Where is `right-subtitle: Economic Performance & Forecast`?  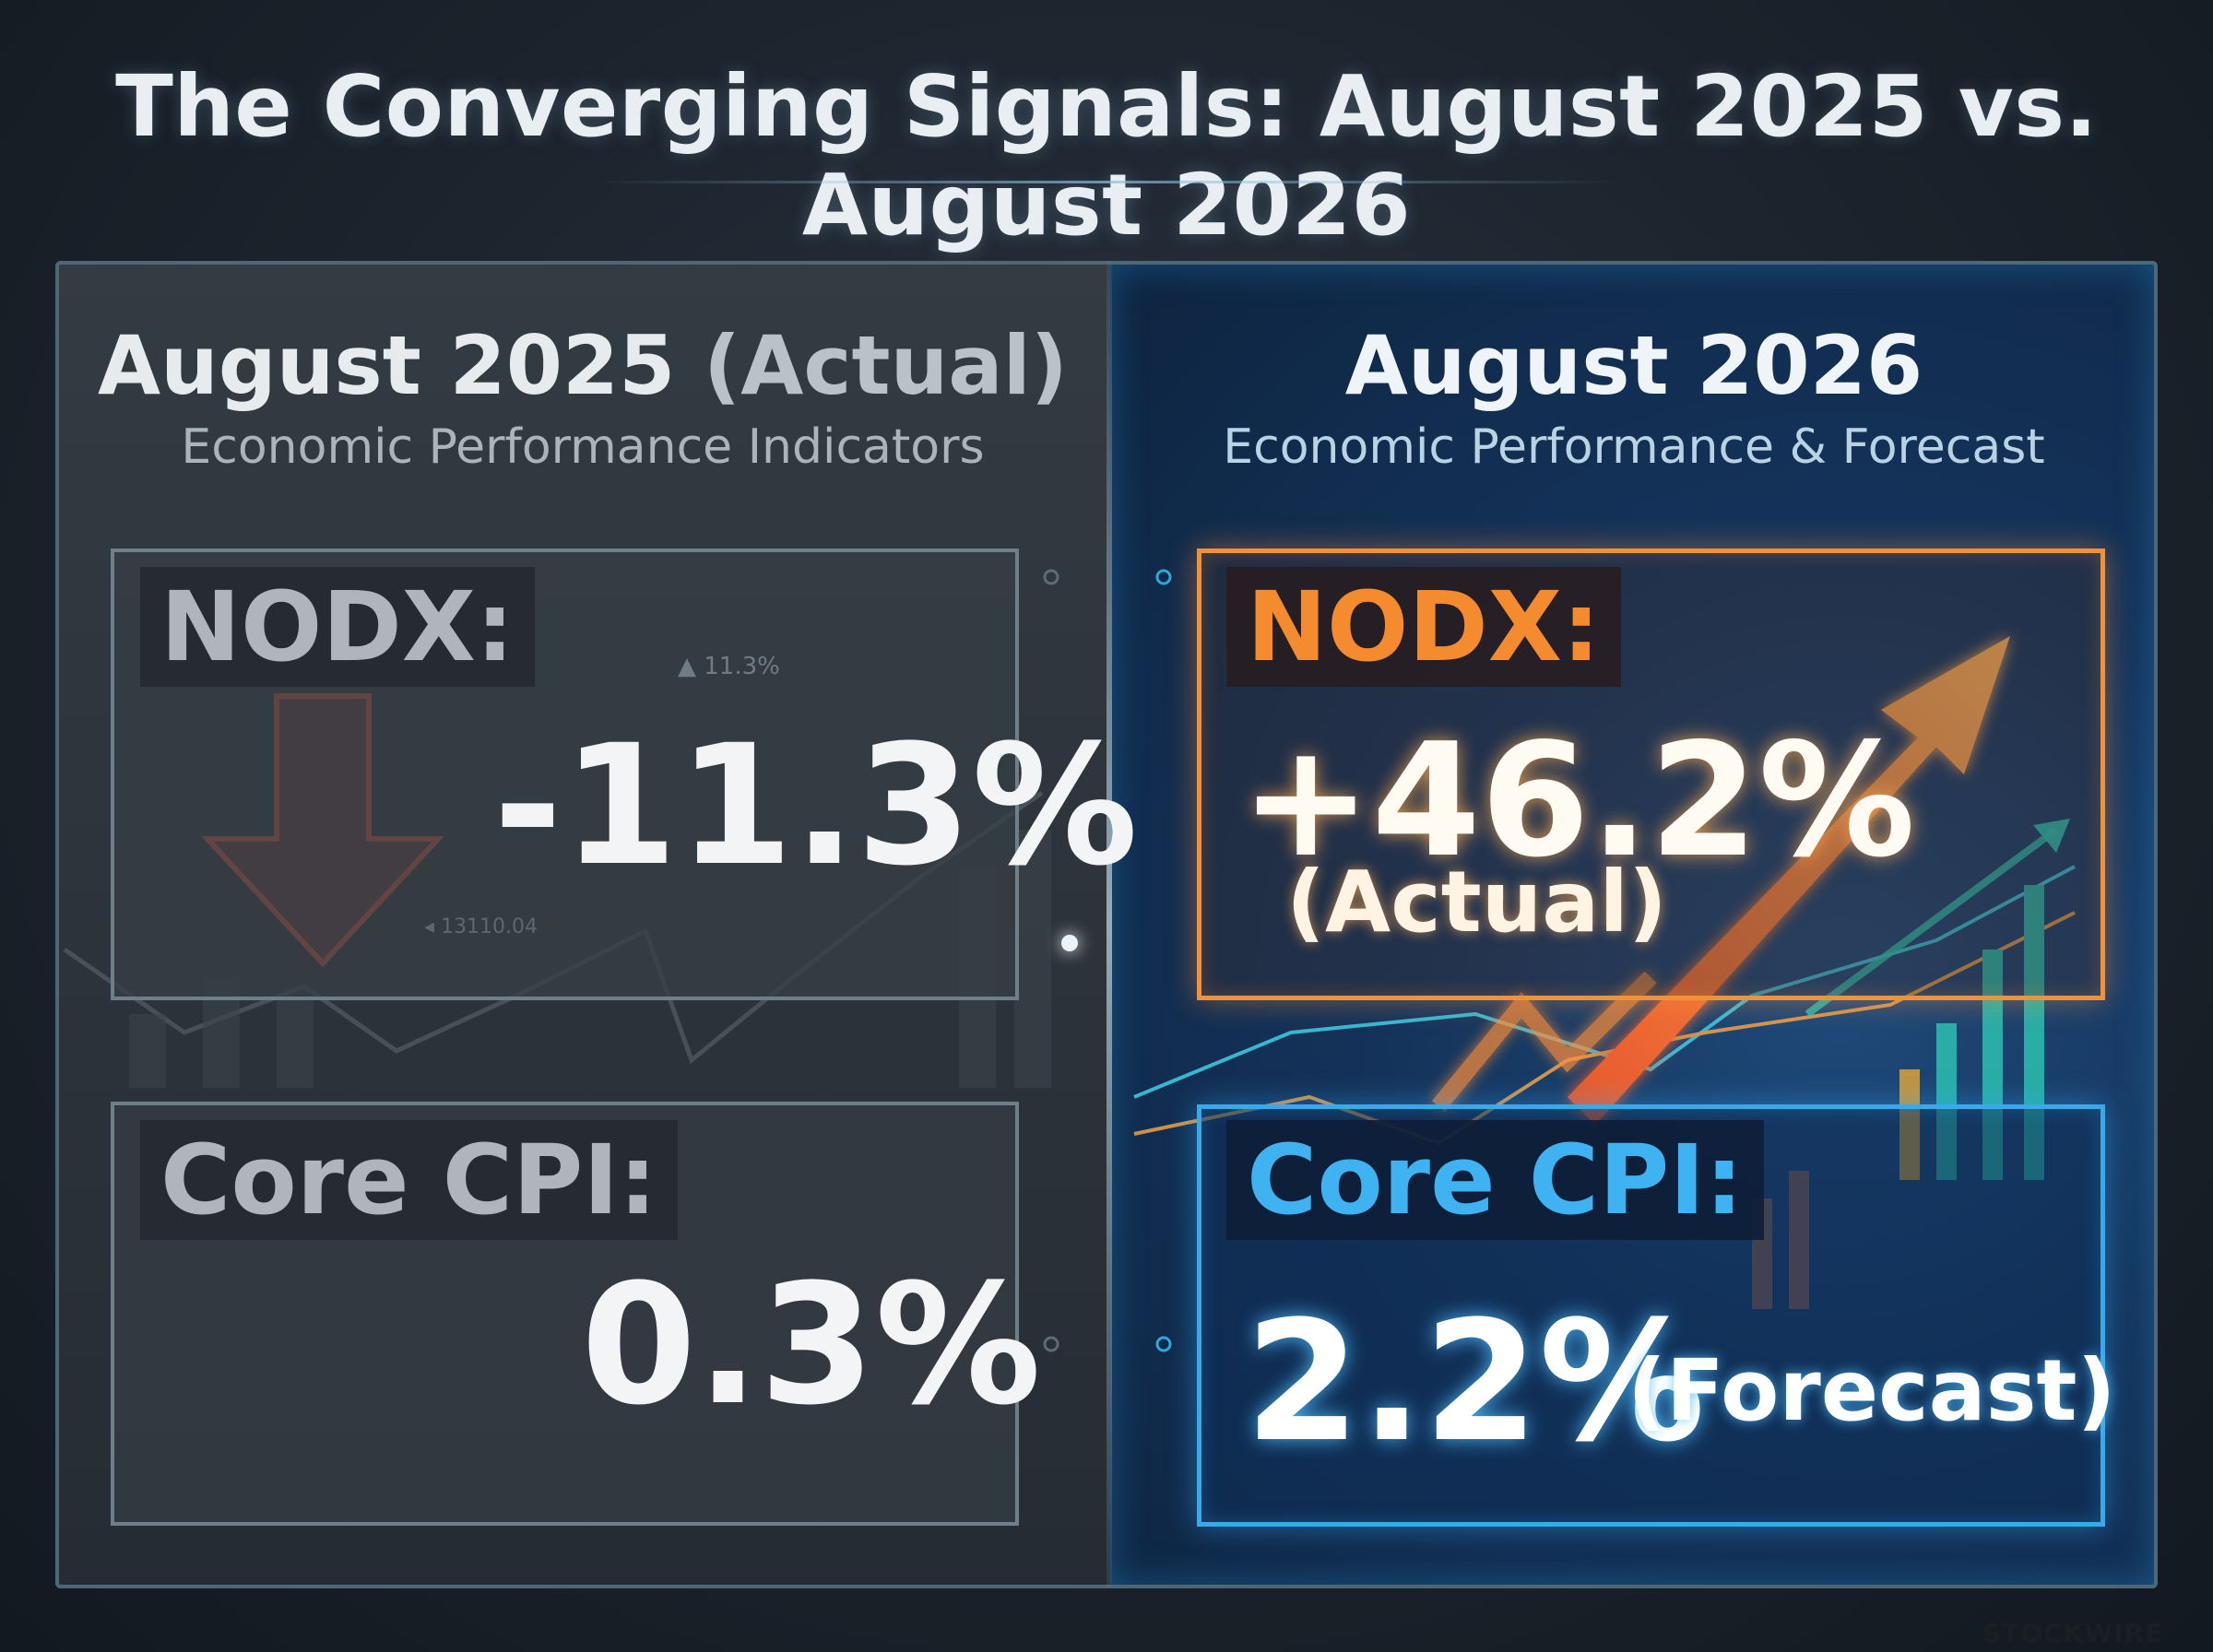
right-subtitle: Economic Performance & Forecast is located at coordinates (1634, 447).